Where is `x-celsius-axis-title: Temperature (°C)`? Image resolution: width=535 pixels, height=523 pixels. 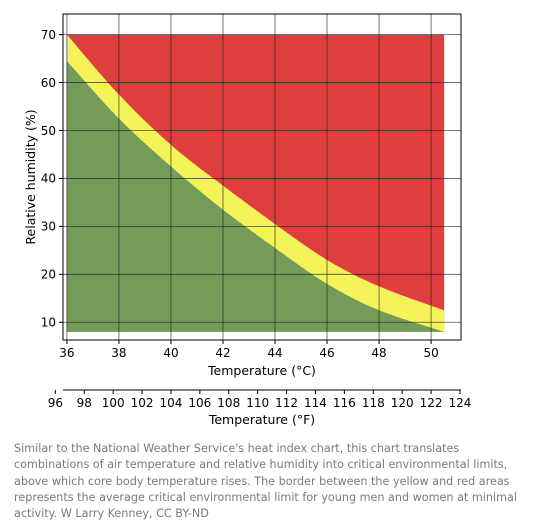 x-celsius-axis-title: Temperature (°C) is located at coordinates (261, 370).